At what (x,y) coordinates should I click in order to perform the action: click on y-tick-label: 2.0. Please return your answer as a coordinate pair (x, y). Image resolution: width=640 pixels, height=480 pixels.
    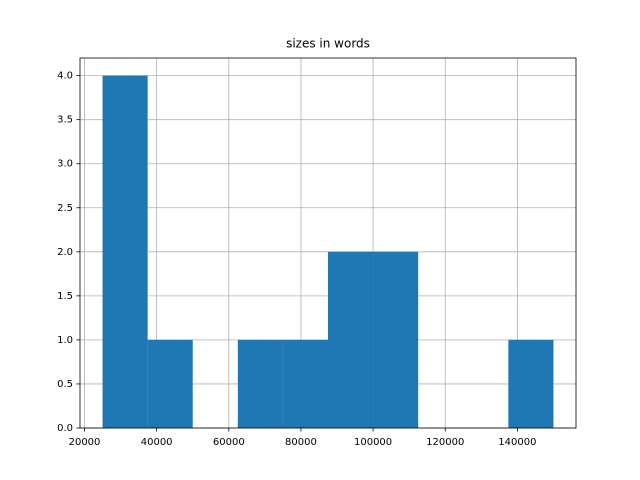
    Looking at the image, I should click on (65, 252).